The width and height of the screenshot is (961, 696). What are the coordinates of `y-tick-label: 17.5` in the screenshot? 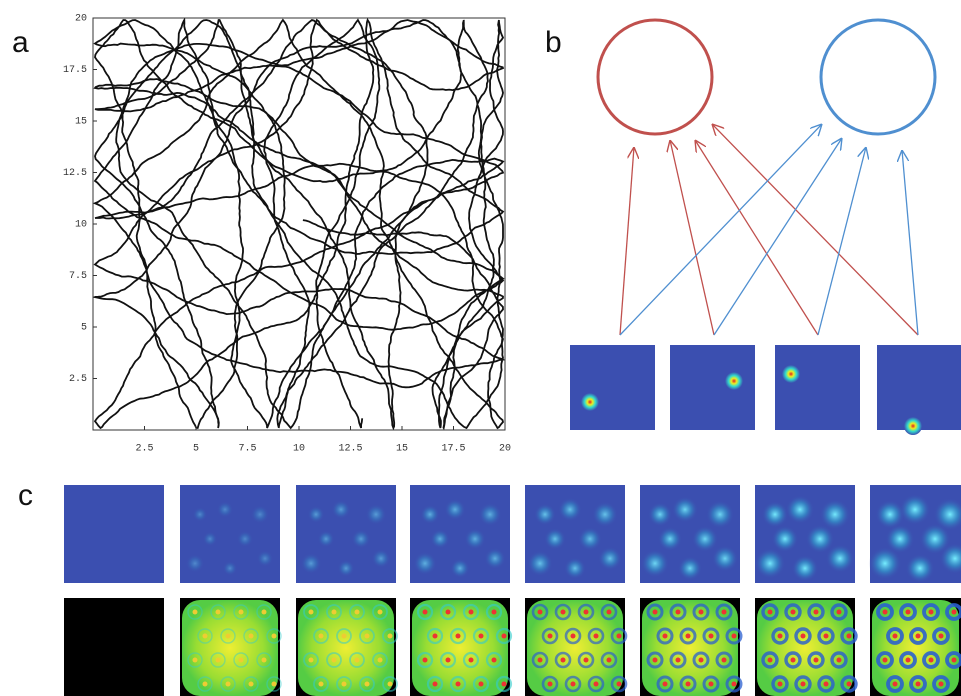 It's located at (75, 70).